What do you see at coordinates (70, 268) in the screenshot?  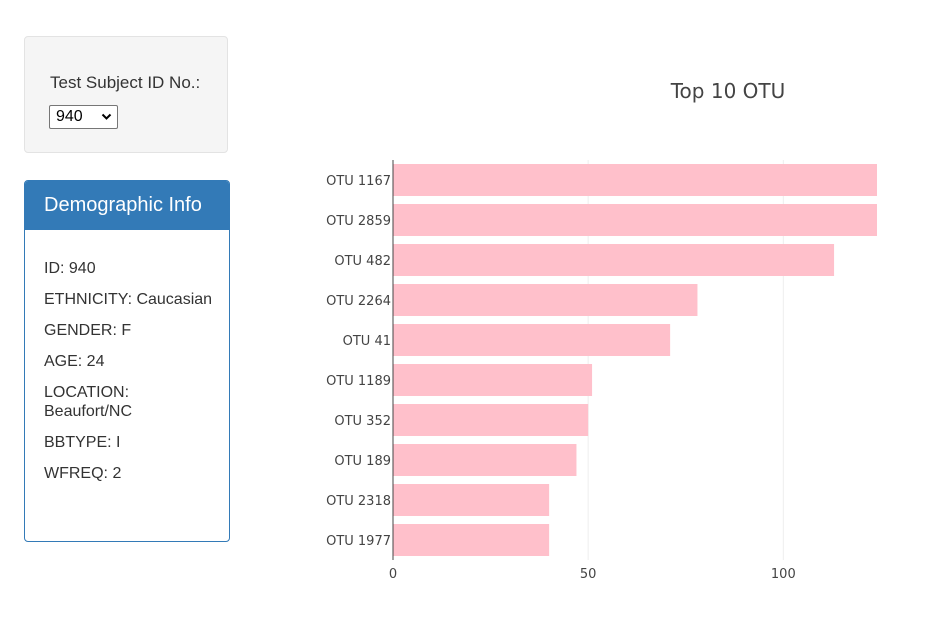 I see `demographic-id: ID: 940` at bounding box center [70, 268].